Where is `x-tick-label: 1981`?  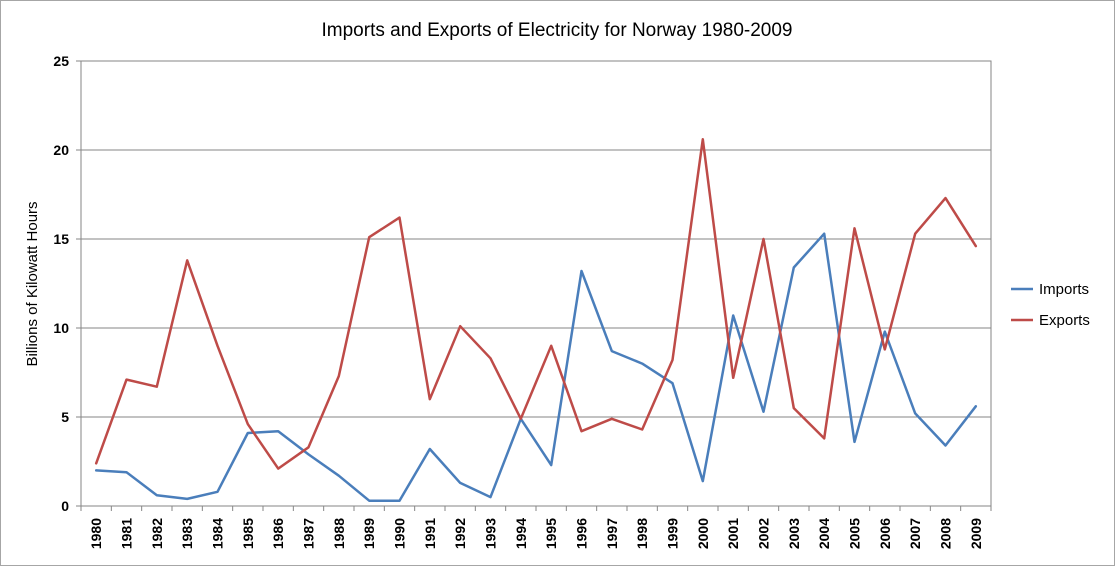
x-tick-label: 1981 is located at coordinates (127, 533).